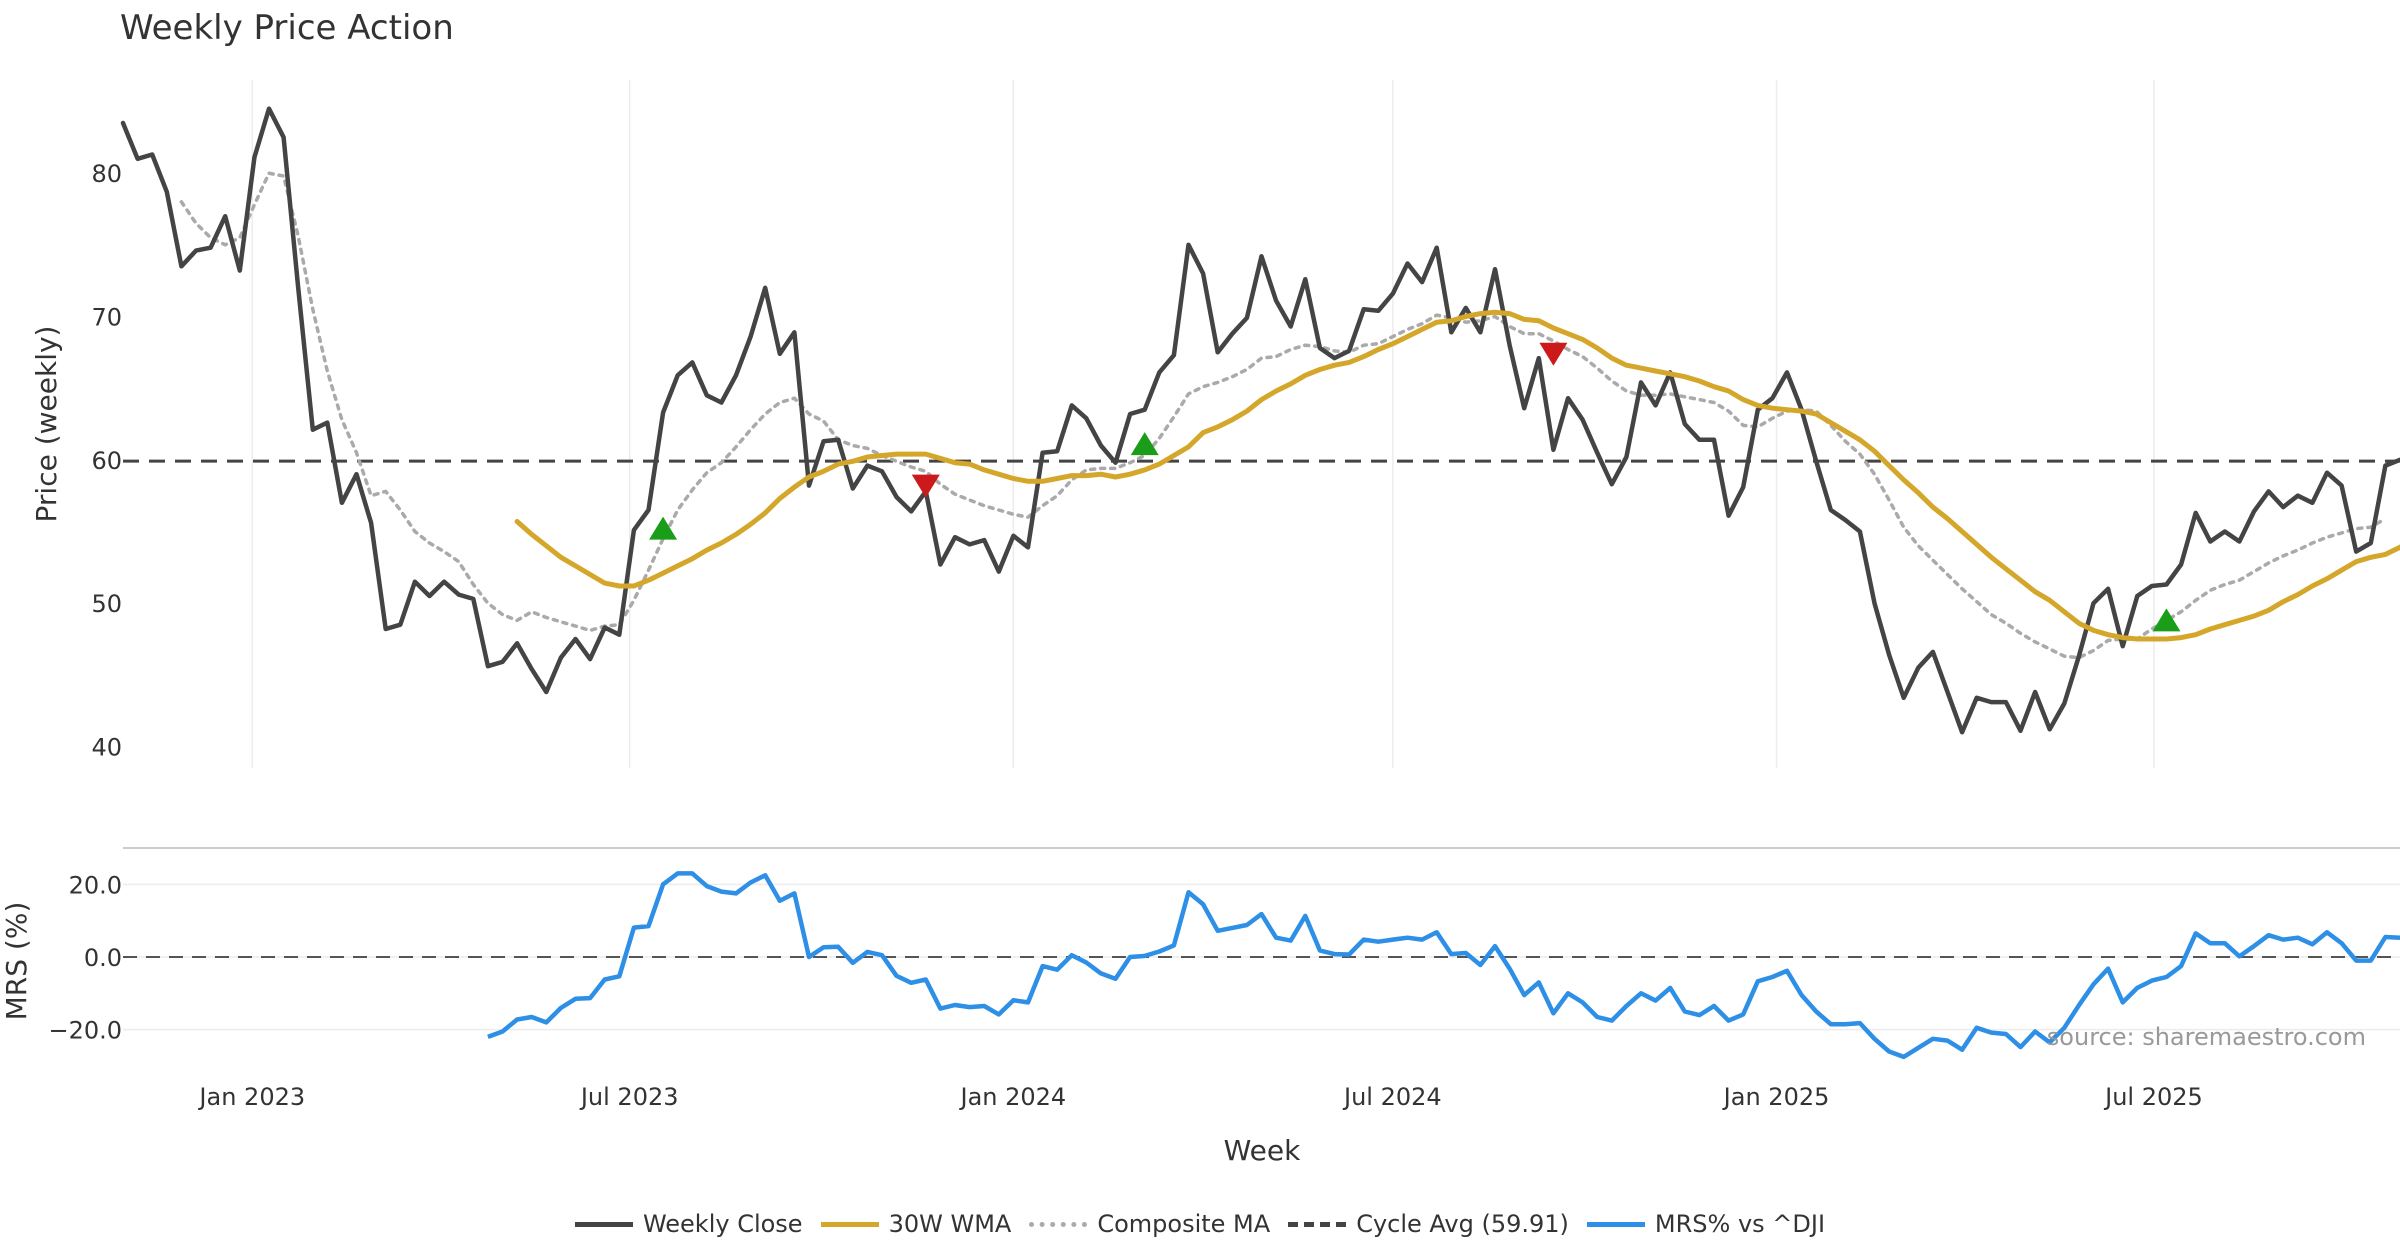 The height and width of the screenshot is (1260, 2400). Describe the element at coordinates (287, 28) in the screenshot. I see `chart-title: Weekly Price Action` at that location.